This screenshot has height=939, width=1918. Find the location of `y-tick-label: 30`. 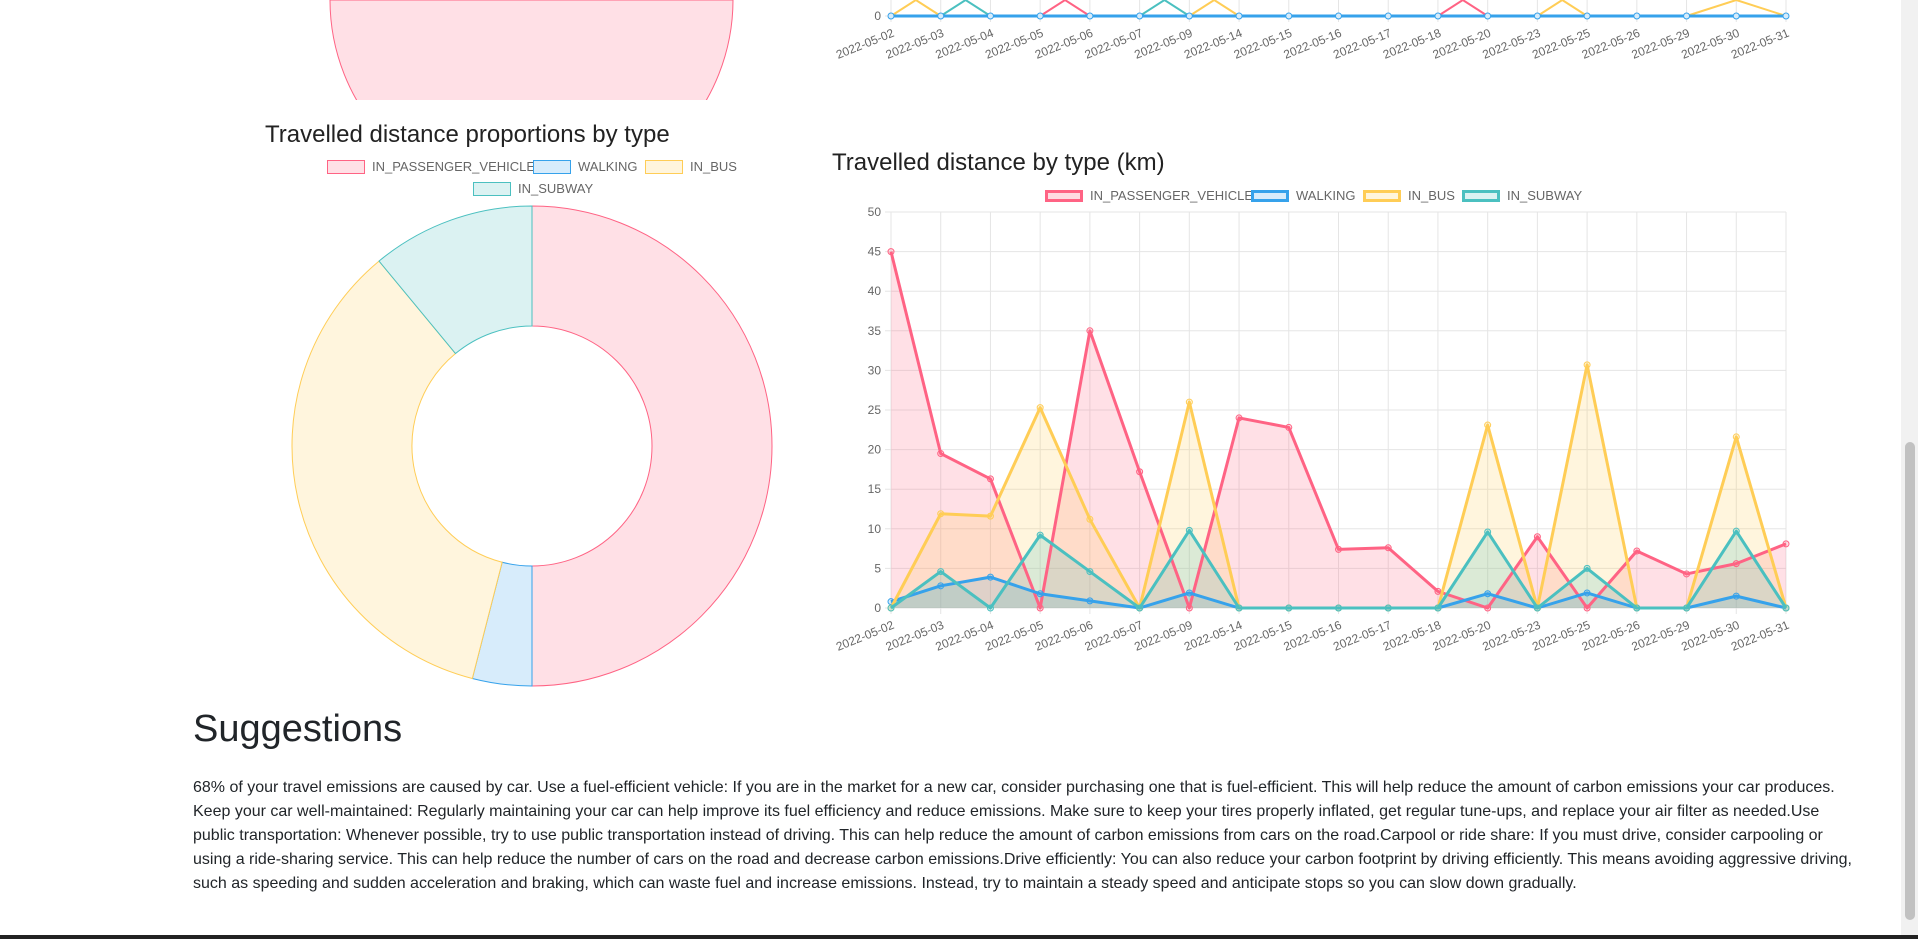

y-tick-label: 30 is located at coordinates (875, 370).